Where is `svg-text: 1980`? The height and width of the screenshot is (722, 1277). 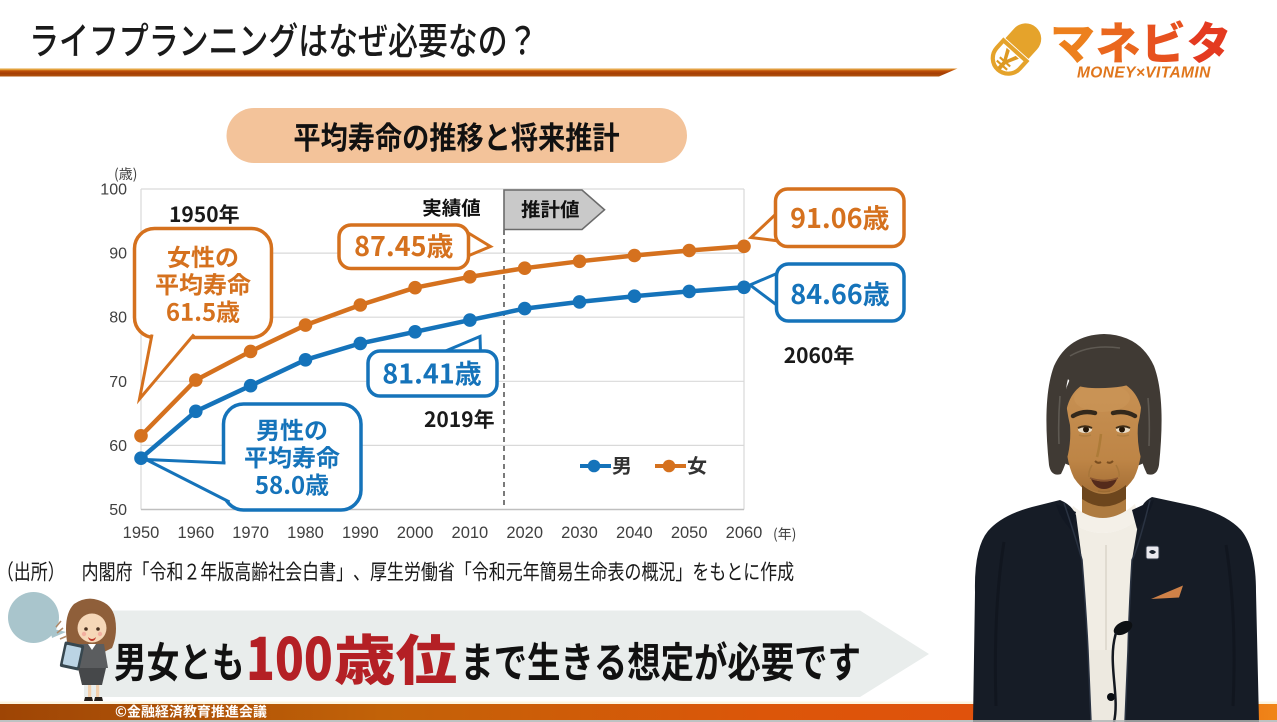
svg-text: 1980 is located at coordinates (305, 533).